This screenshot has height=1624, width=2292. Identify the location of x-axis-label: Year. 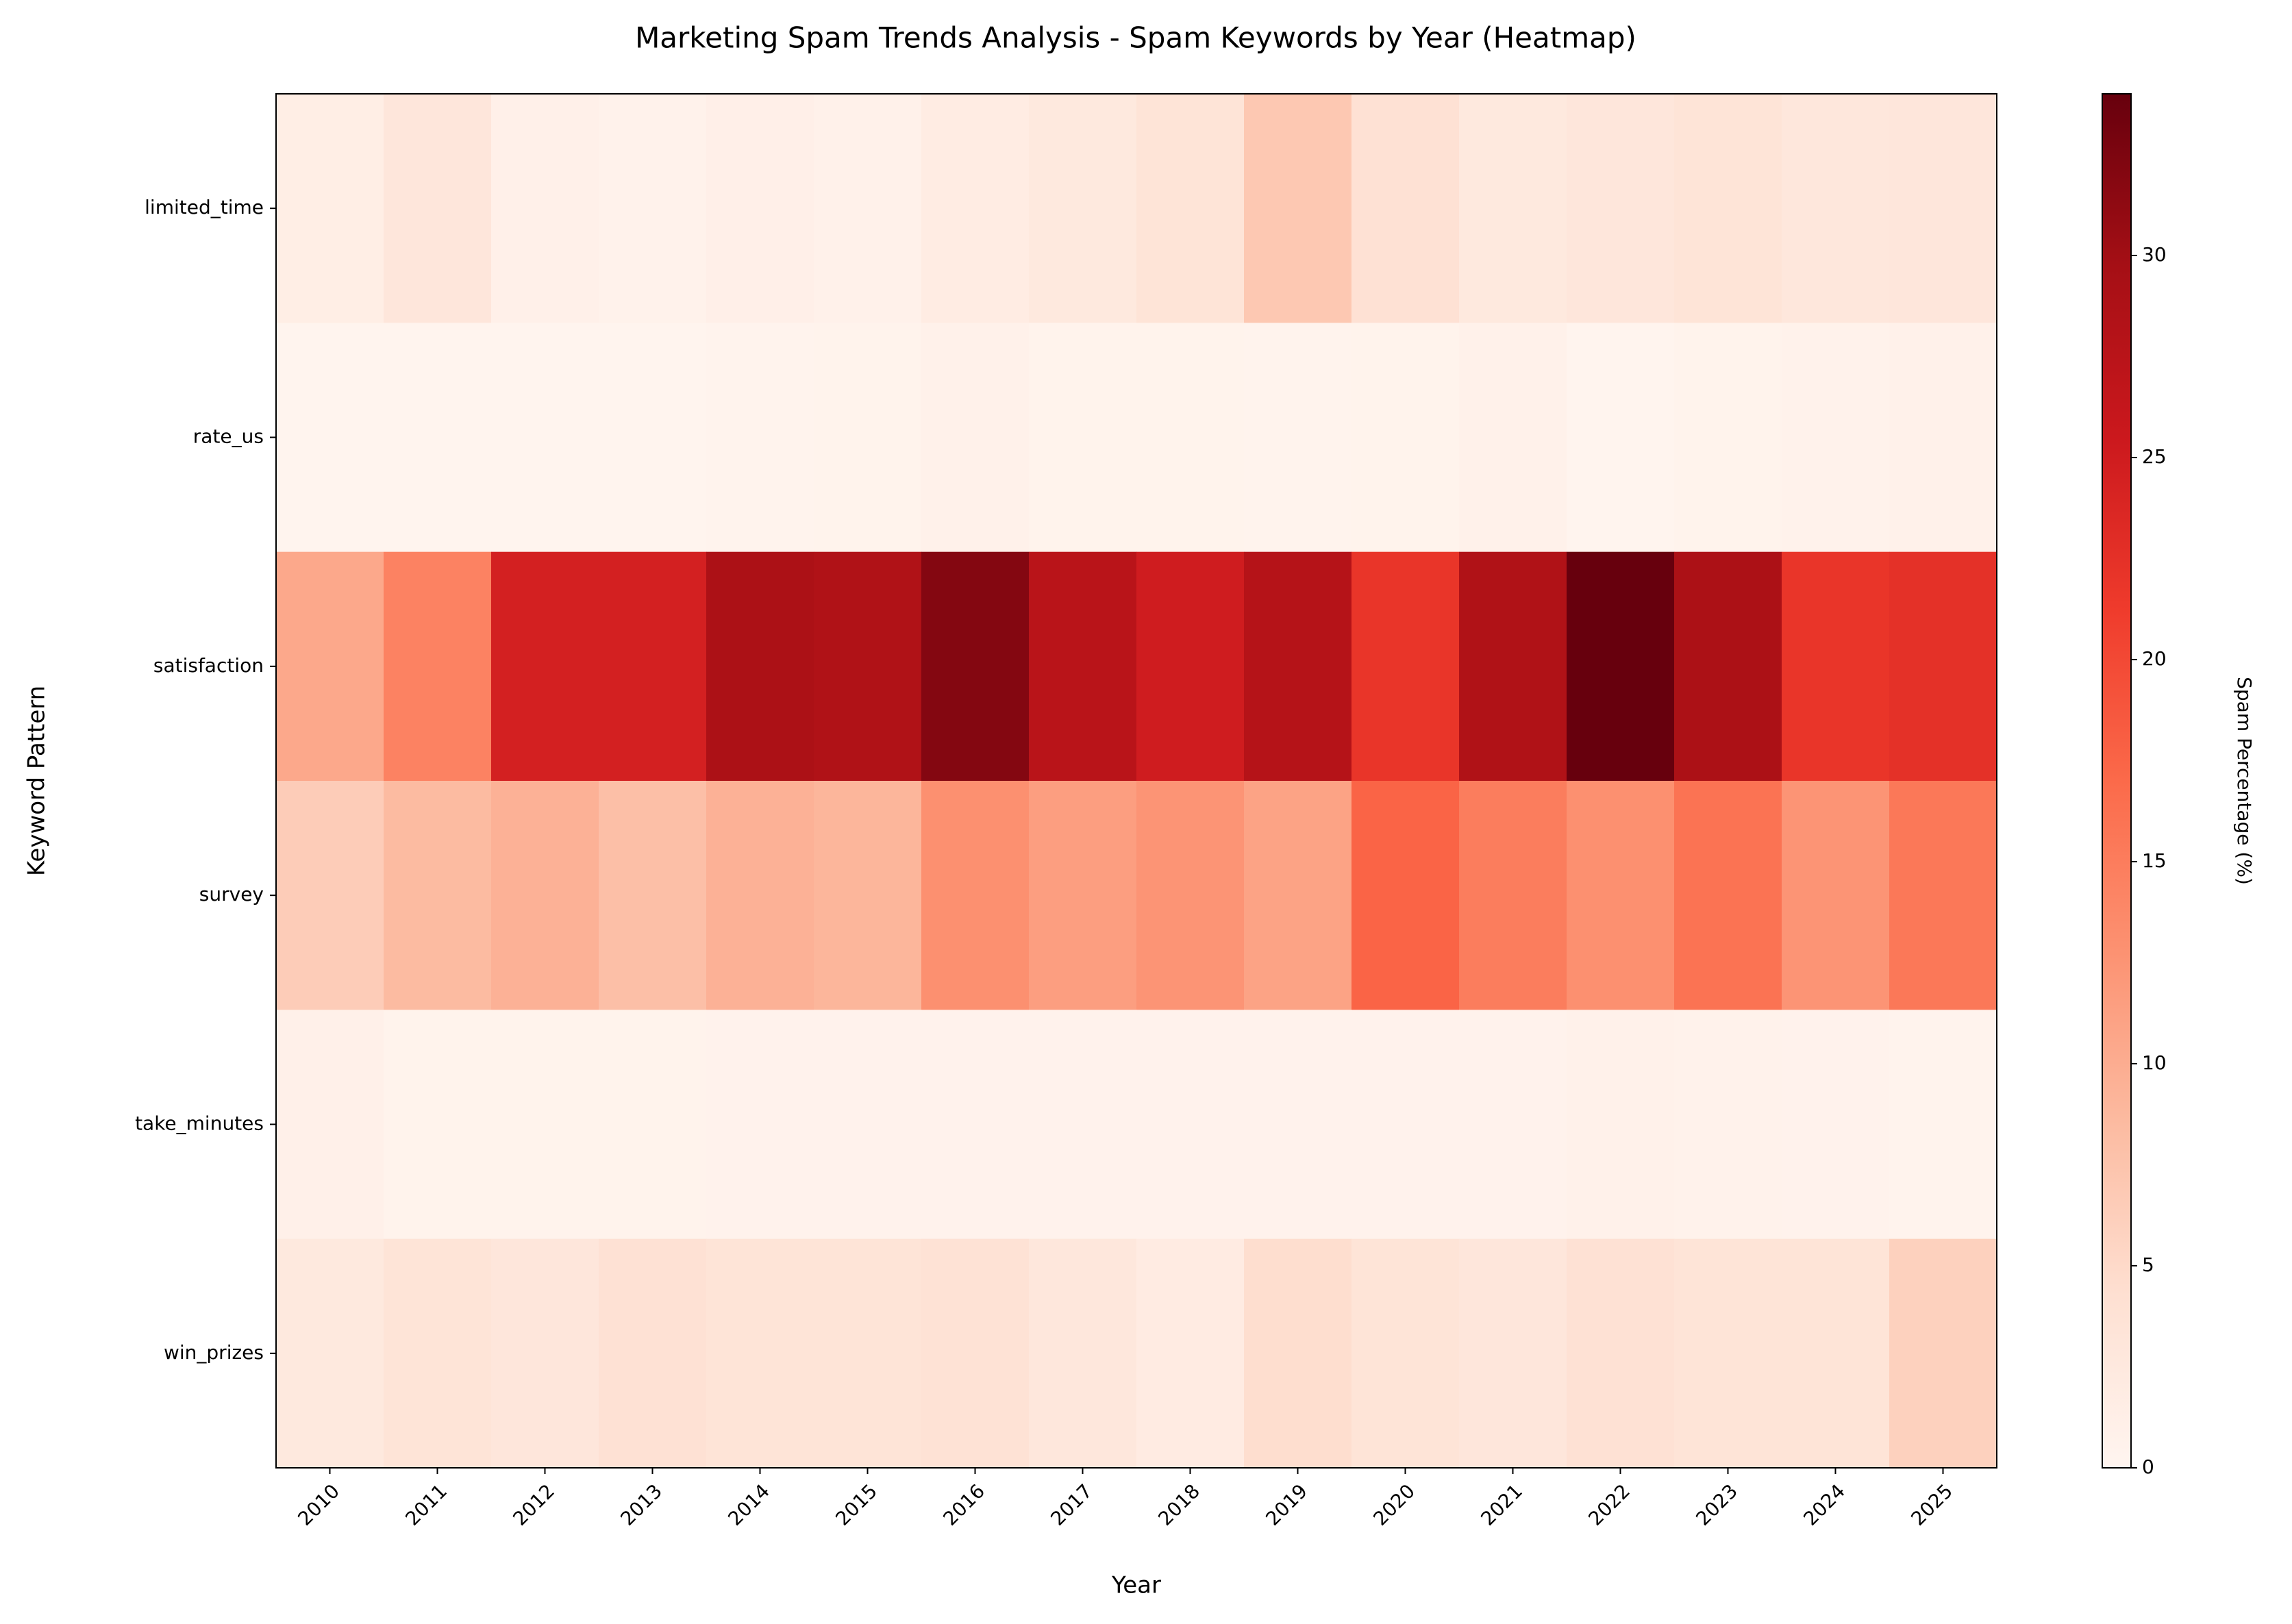
(1136, 1585).